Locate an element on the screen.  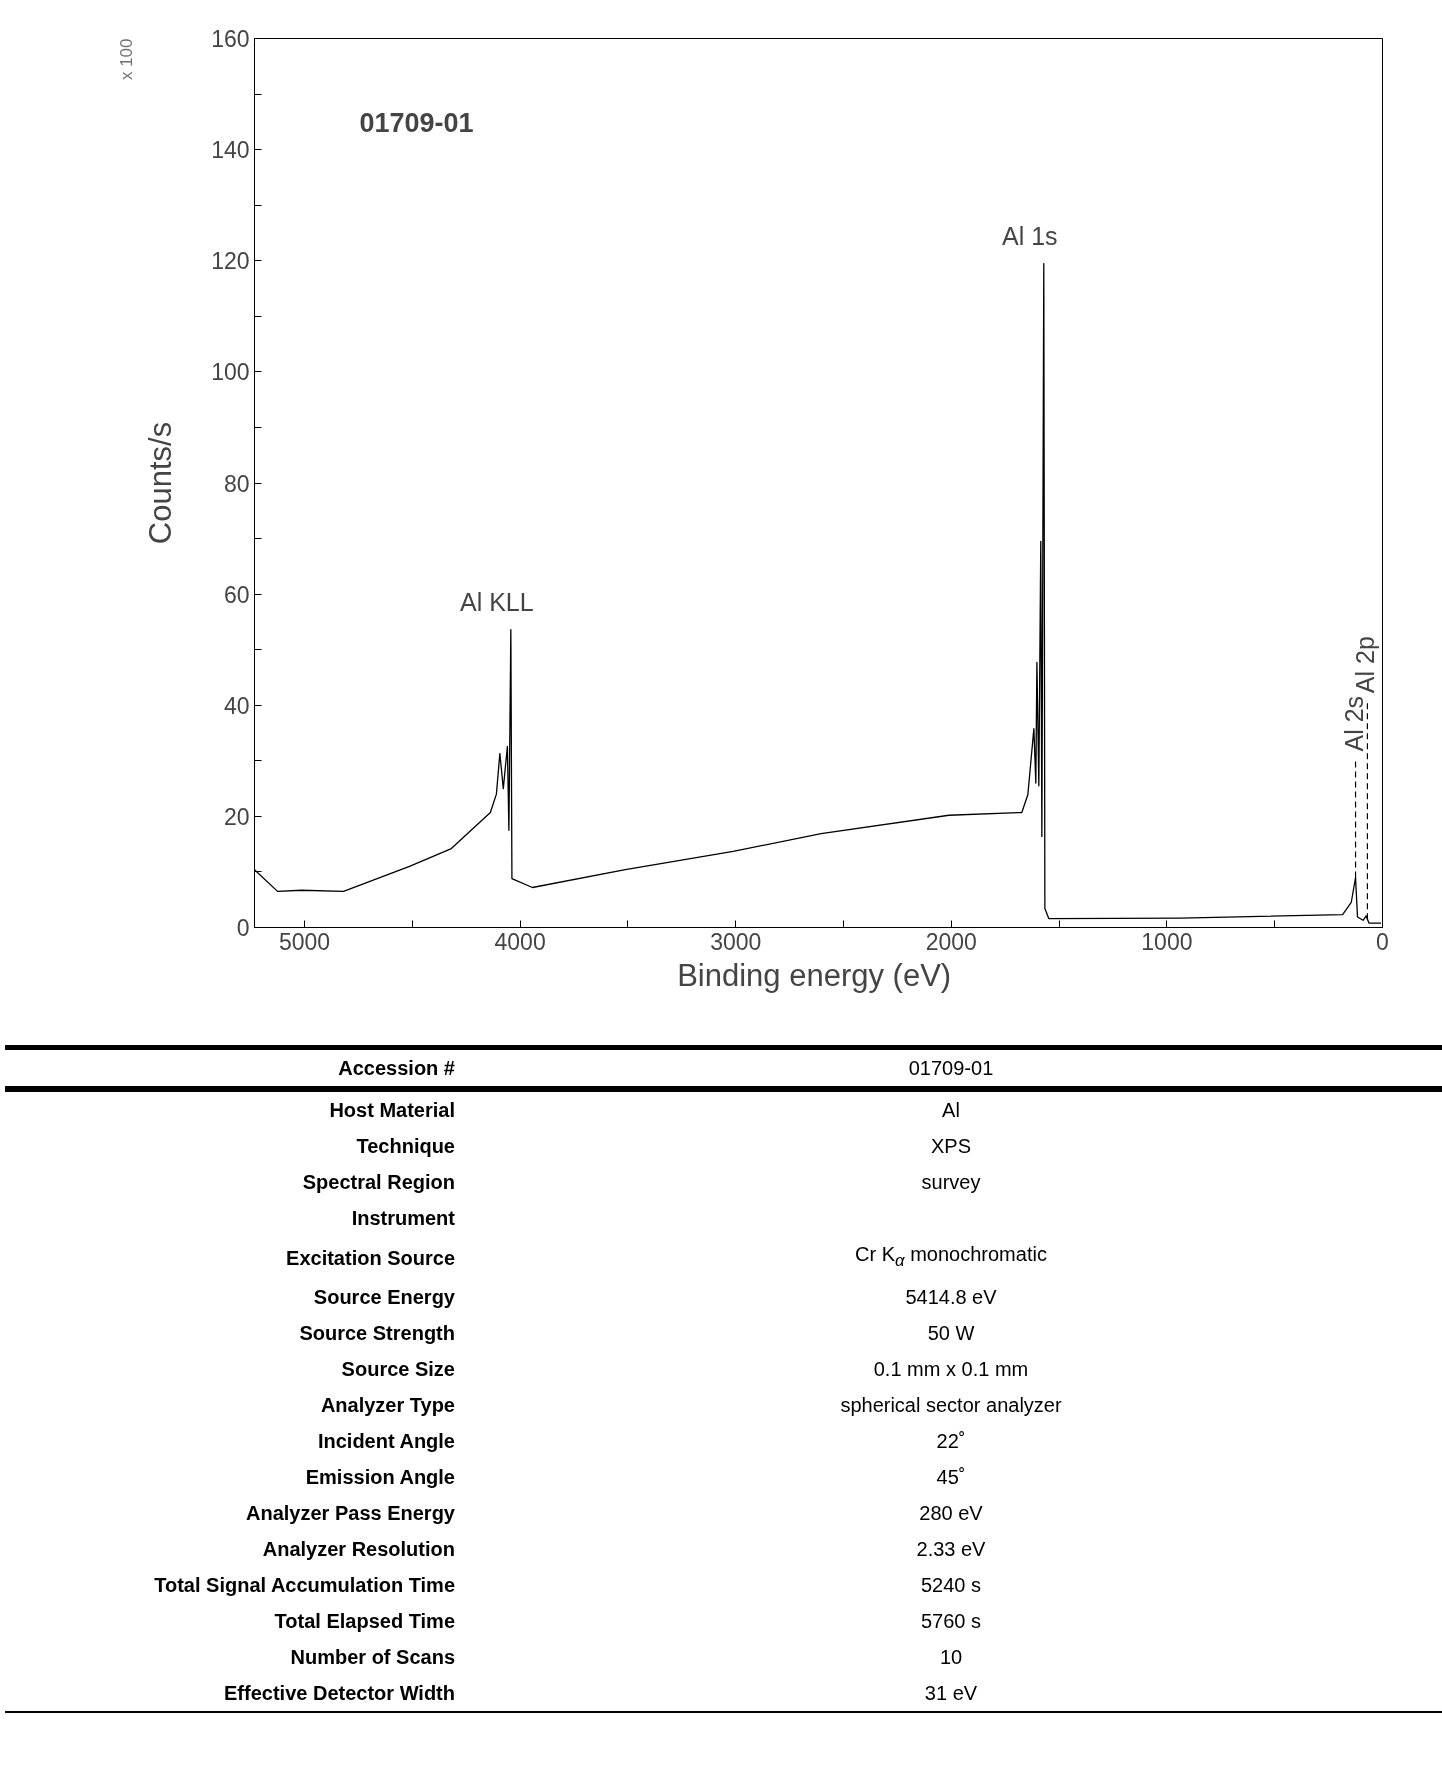
text: 5240 s is located at coordinates (951, 1585).